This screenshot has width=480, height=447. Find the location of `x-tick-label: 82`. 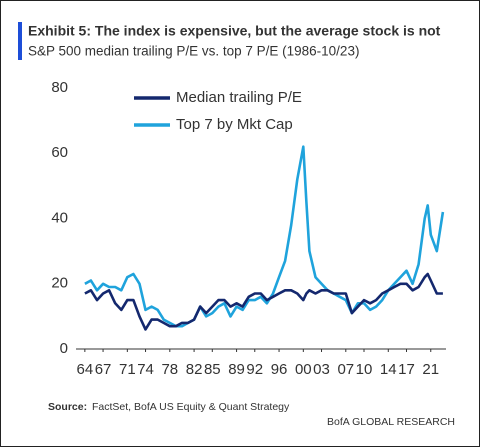

x-tick-label: 82 is located at coordinates (194, 369).